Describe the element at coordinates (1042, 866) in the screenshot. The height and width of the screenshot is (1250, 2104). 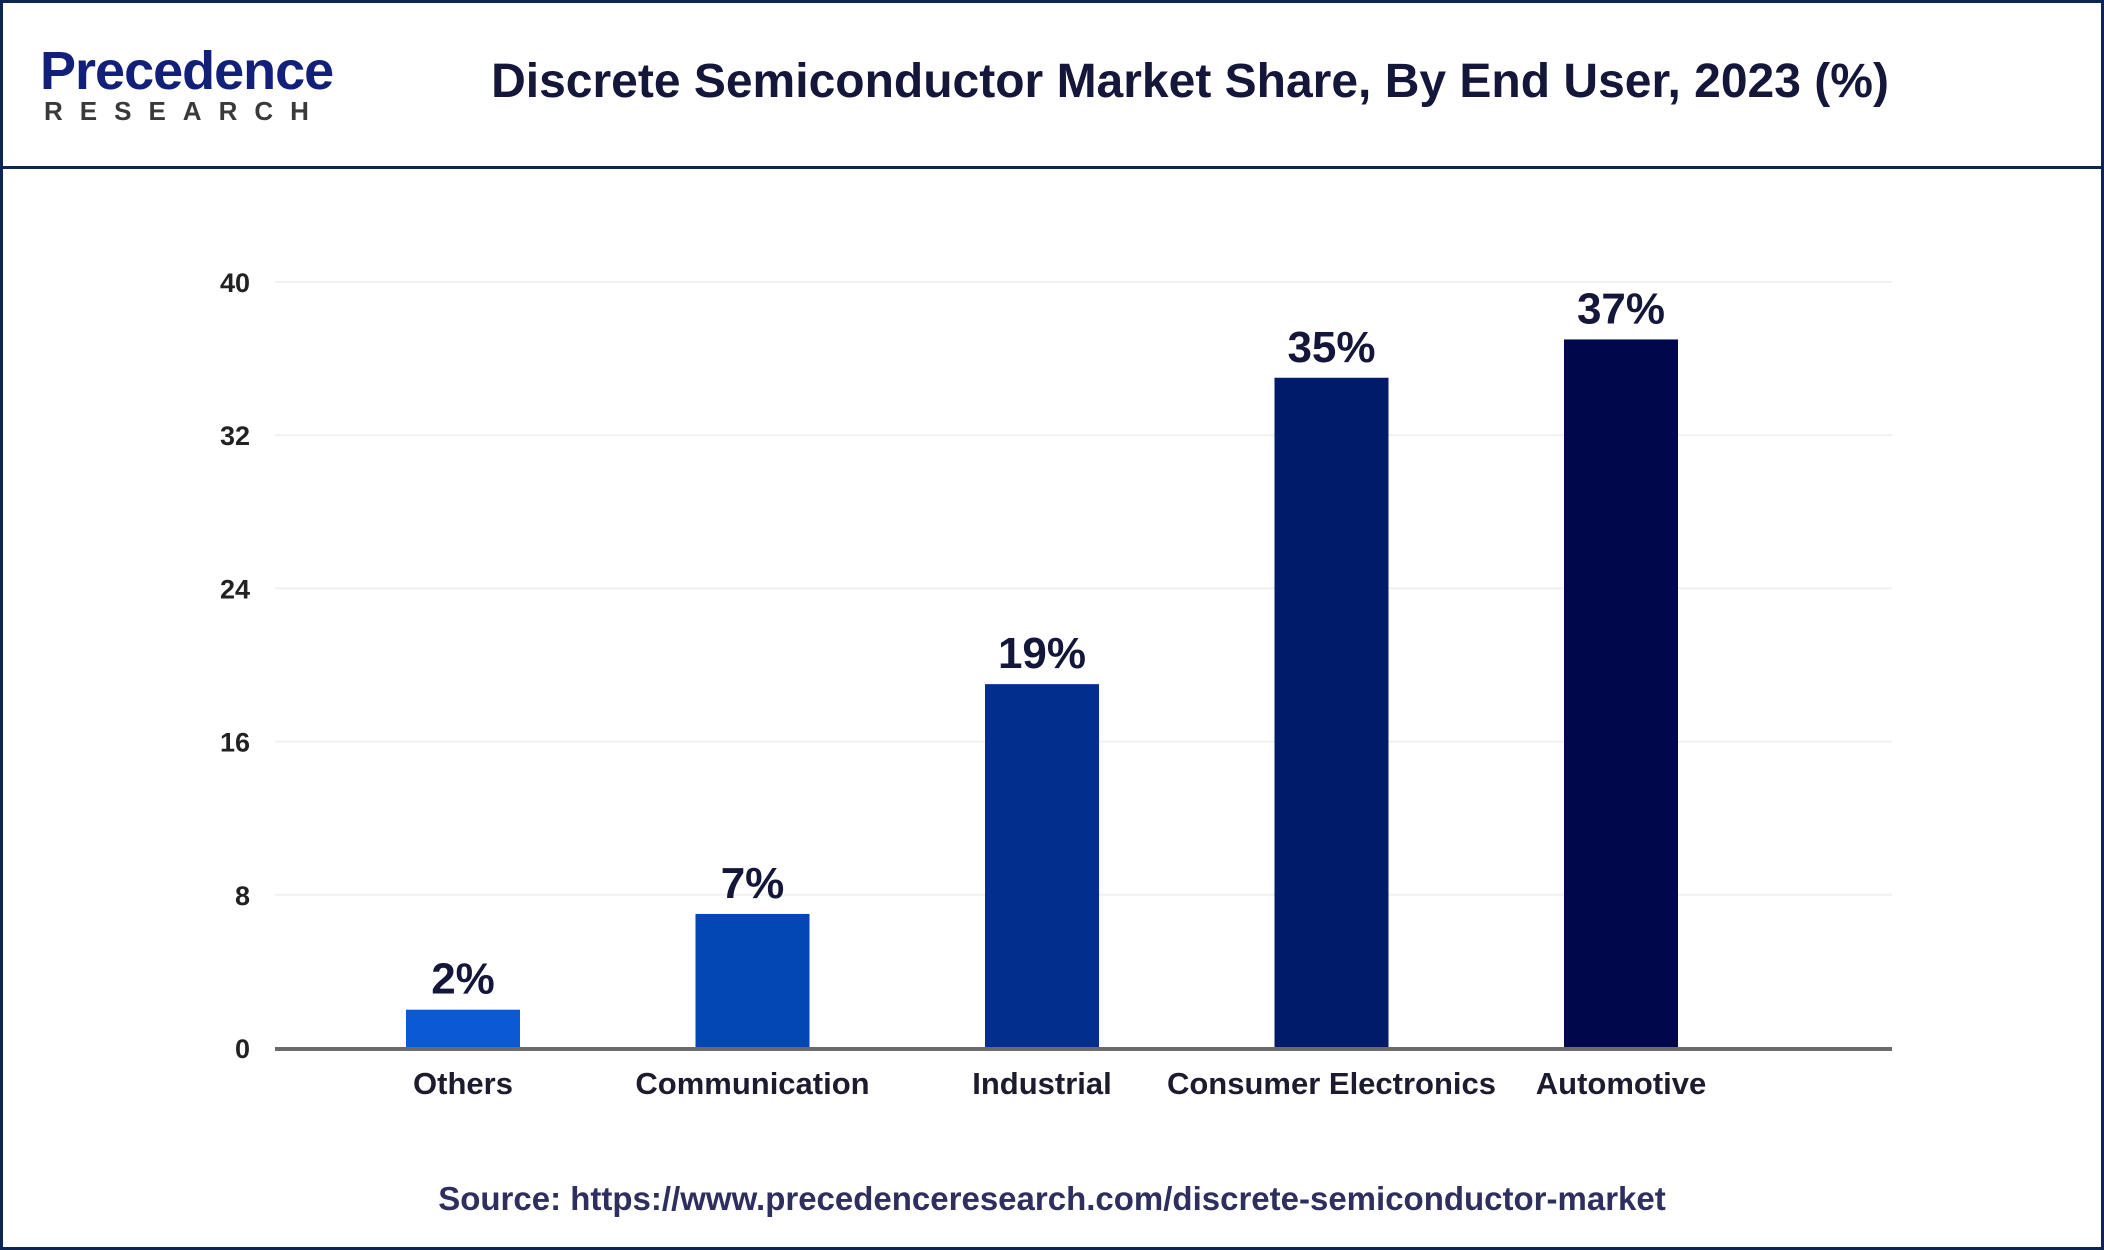
I see `bar-industrial` at that location.